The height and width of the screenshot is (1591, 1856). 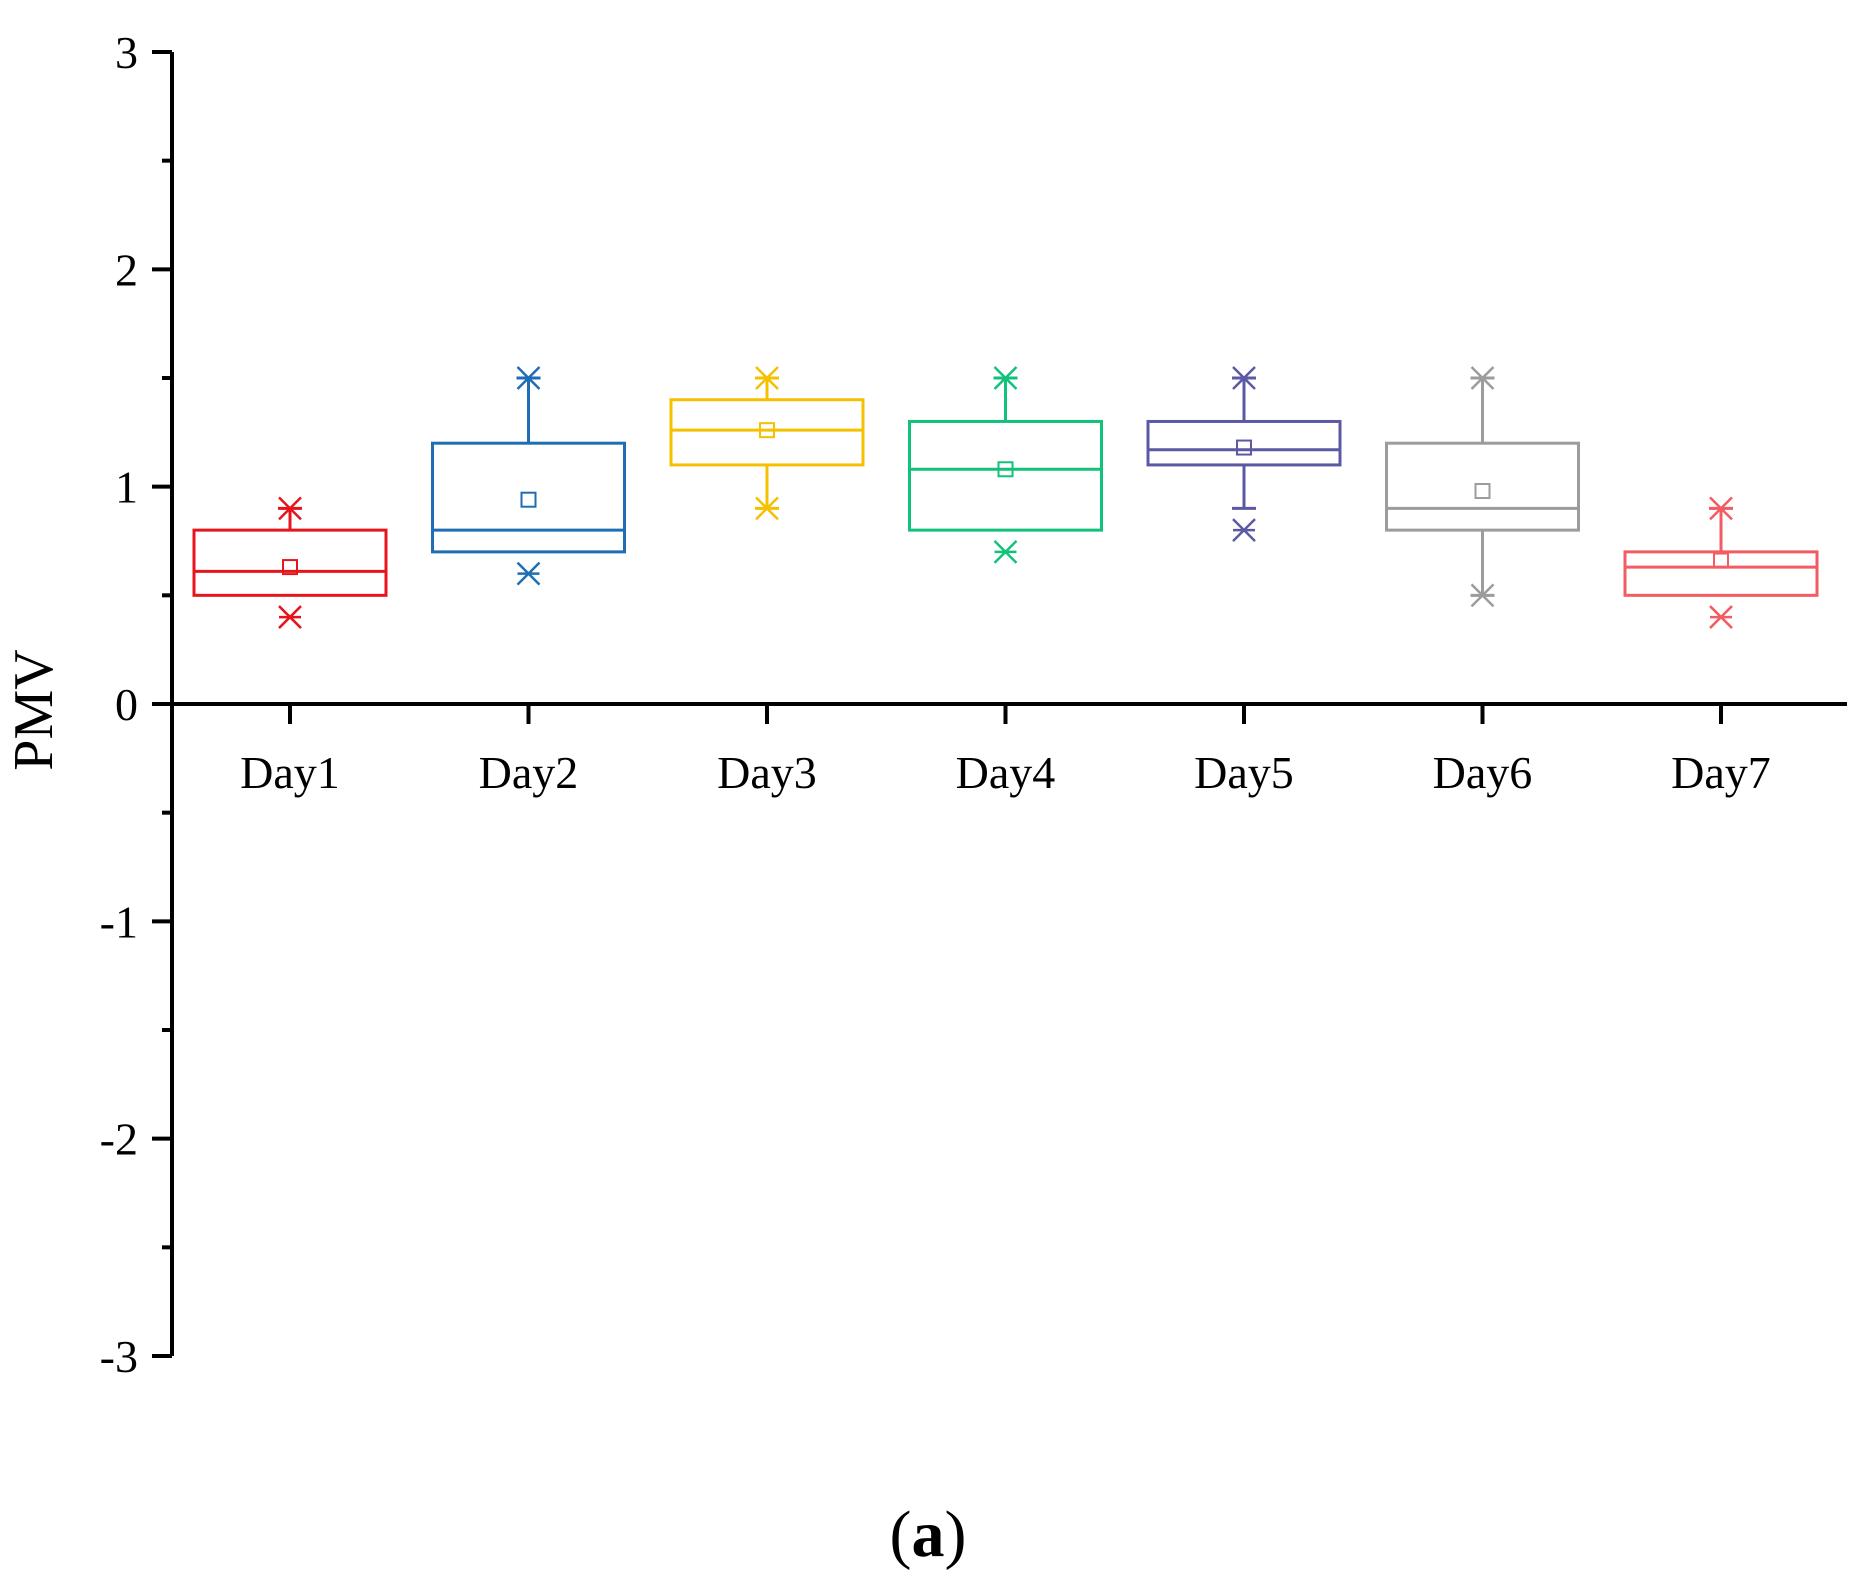 I want to click on y-tick-label: 3, so click(x=126, y=52).